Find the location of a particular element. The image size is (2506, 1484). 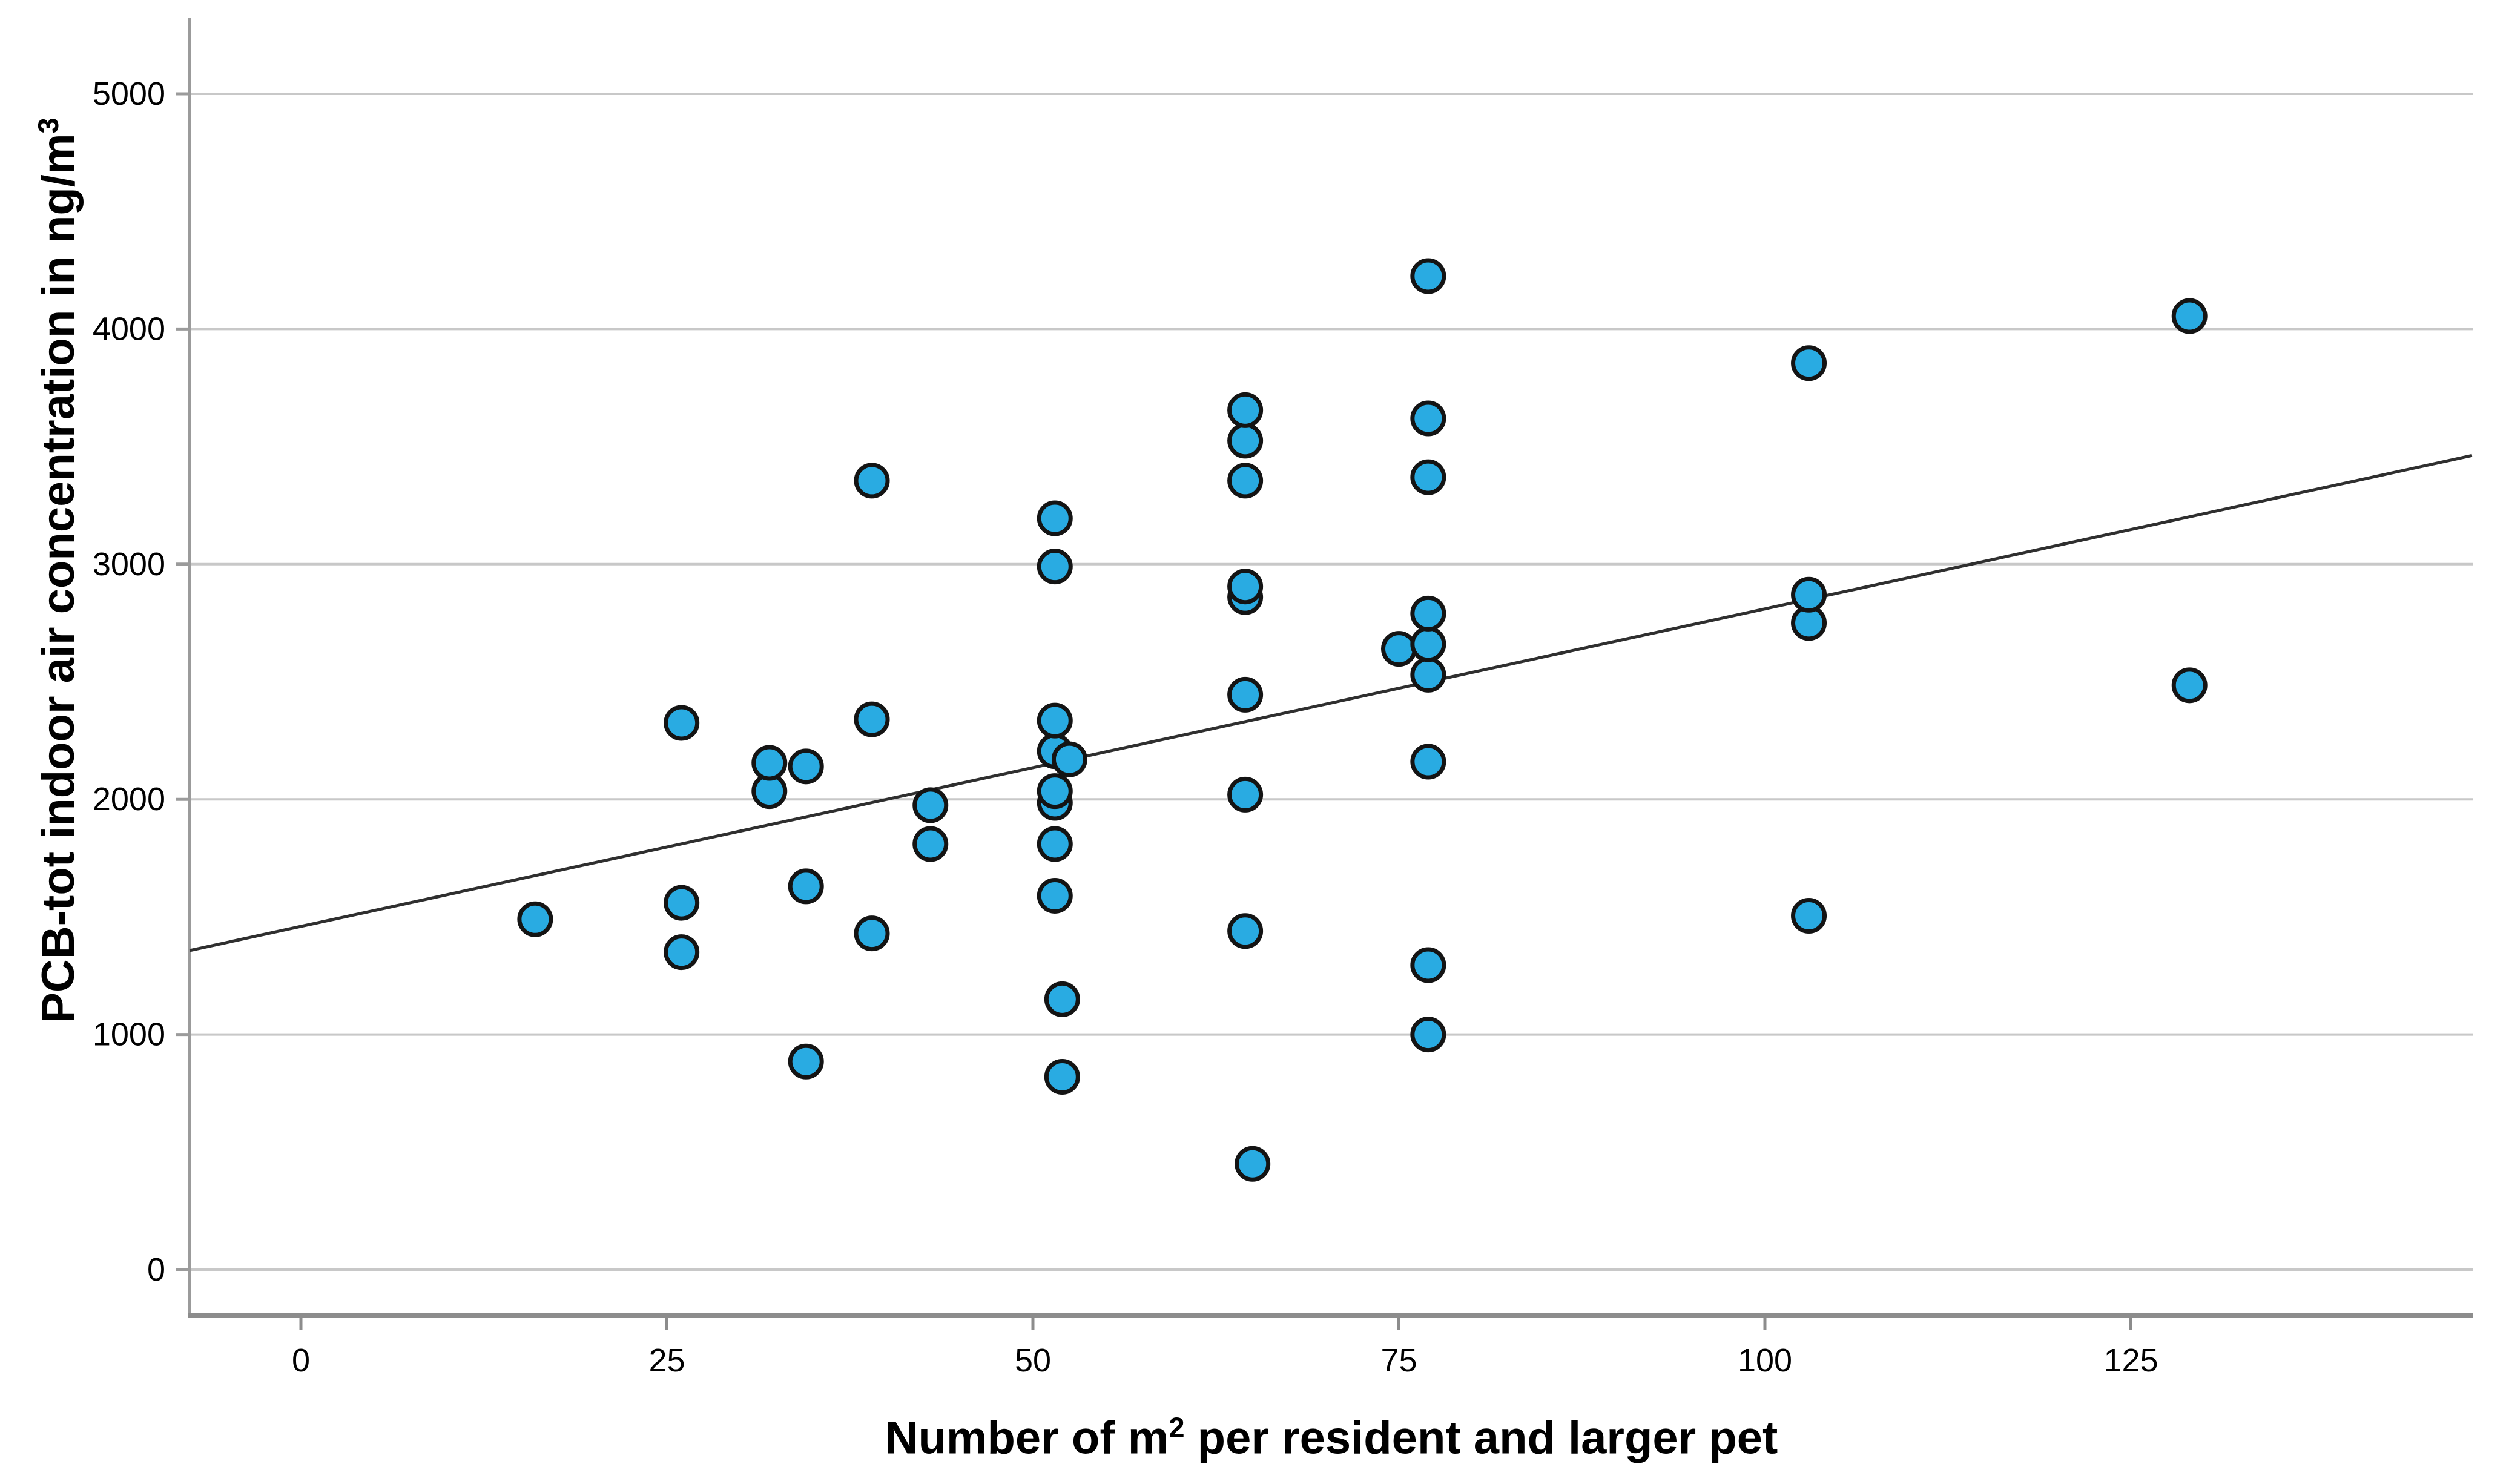

y-axis-title-superscript: 3 is located at coordinates (47, 125).